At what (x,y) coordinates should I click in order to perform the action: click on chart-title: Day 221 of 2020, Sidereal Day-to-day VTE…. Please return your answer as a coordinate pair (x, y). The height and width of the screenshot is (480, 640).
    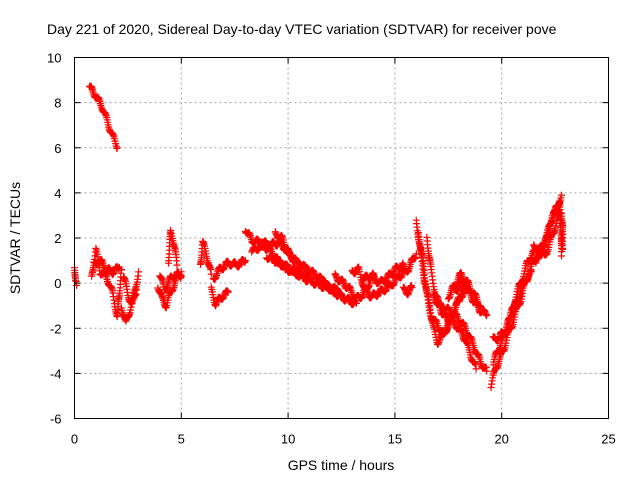
    Looking at the image, I should click on (302, 29).